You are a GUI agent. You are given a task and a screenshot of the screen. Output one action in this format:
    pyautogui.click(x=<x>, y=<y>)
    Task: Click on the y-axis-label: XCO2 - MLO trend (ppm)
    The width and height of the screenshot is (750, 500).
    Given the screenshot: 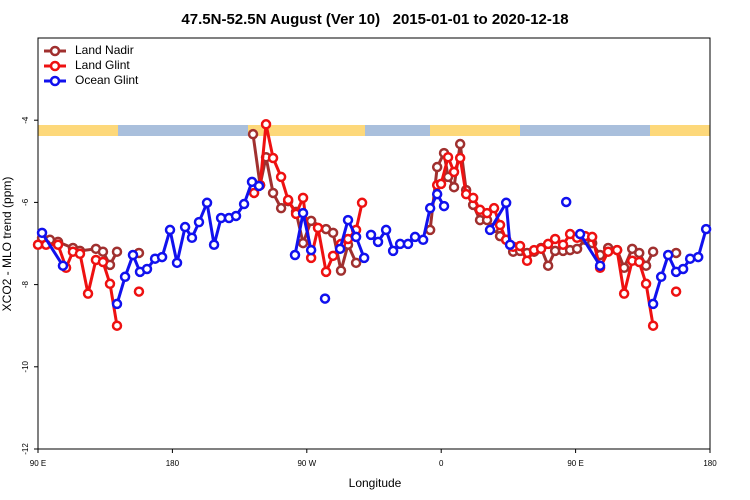 What is the action you would take?
    pyautogui.click(x=7, y=244)
    